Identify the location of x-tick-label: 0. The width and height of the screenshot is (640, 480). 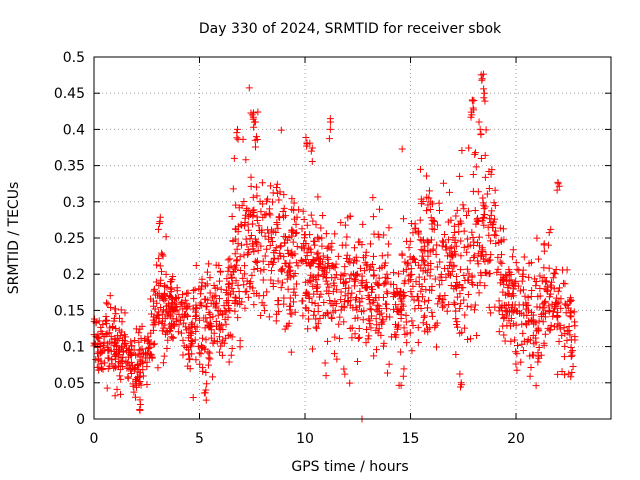
(94, 439).